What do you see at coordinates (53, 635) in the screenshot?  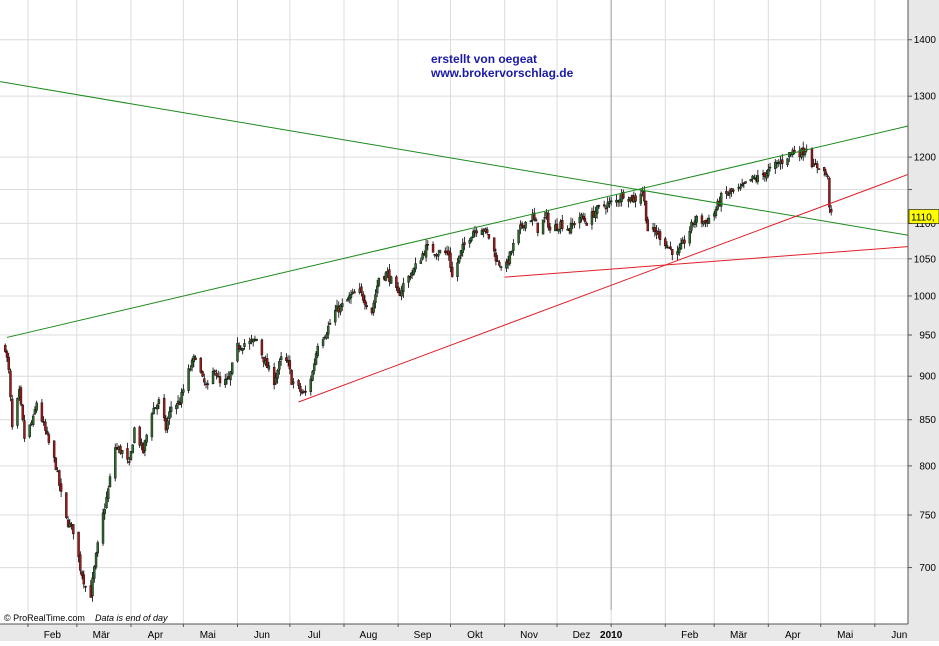 I see `x-tick-label: Feb` at bounding box center [53, 635].